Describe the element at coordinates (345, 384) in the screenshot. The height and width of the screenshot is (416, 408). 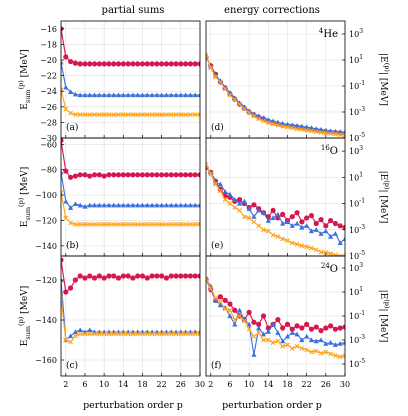
I see `x-tick-label: 30` at that location.